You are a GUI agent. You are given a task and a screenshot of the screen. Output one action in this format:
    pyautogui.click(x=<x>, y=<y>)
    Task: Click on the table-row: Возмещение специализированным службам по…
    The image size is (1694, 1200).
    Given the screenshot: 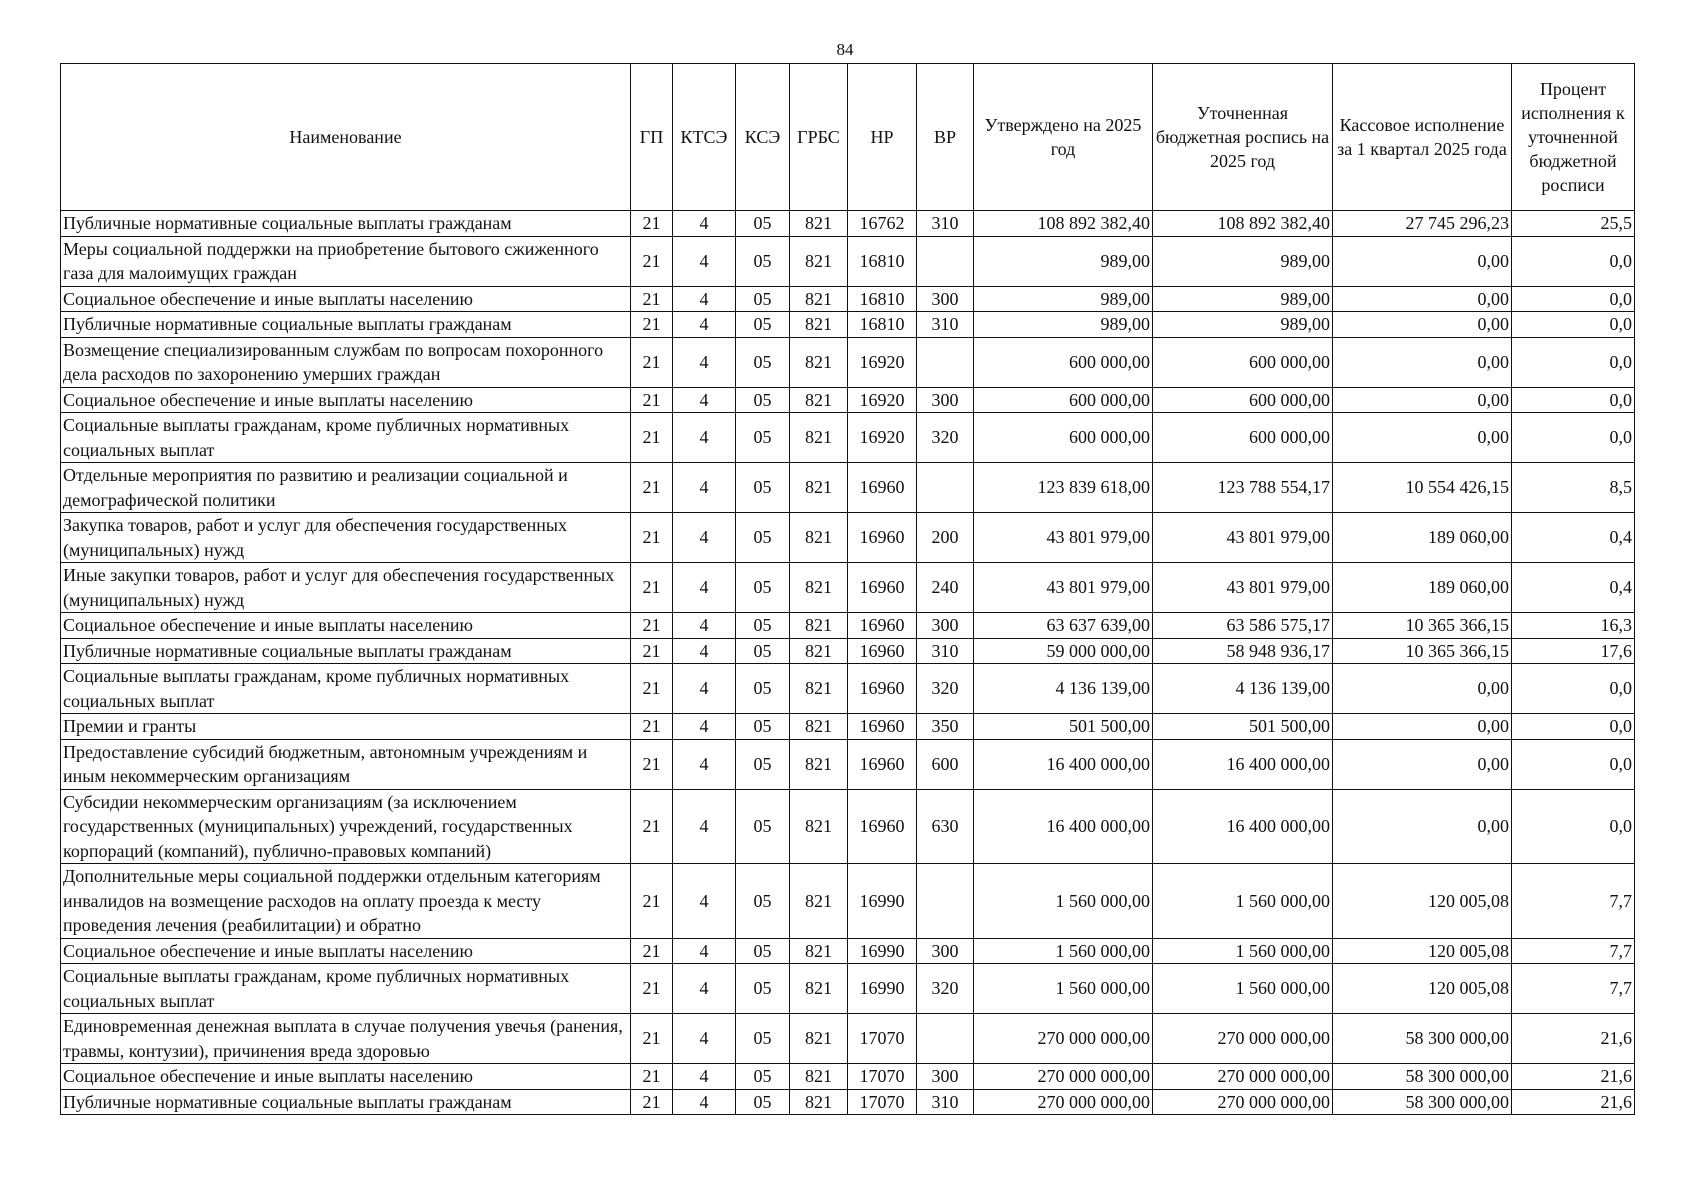 What is the action you would take?
    pyautogui.click(x=847, y=362)
    